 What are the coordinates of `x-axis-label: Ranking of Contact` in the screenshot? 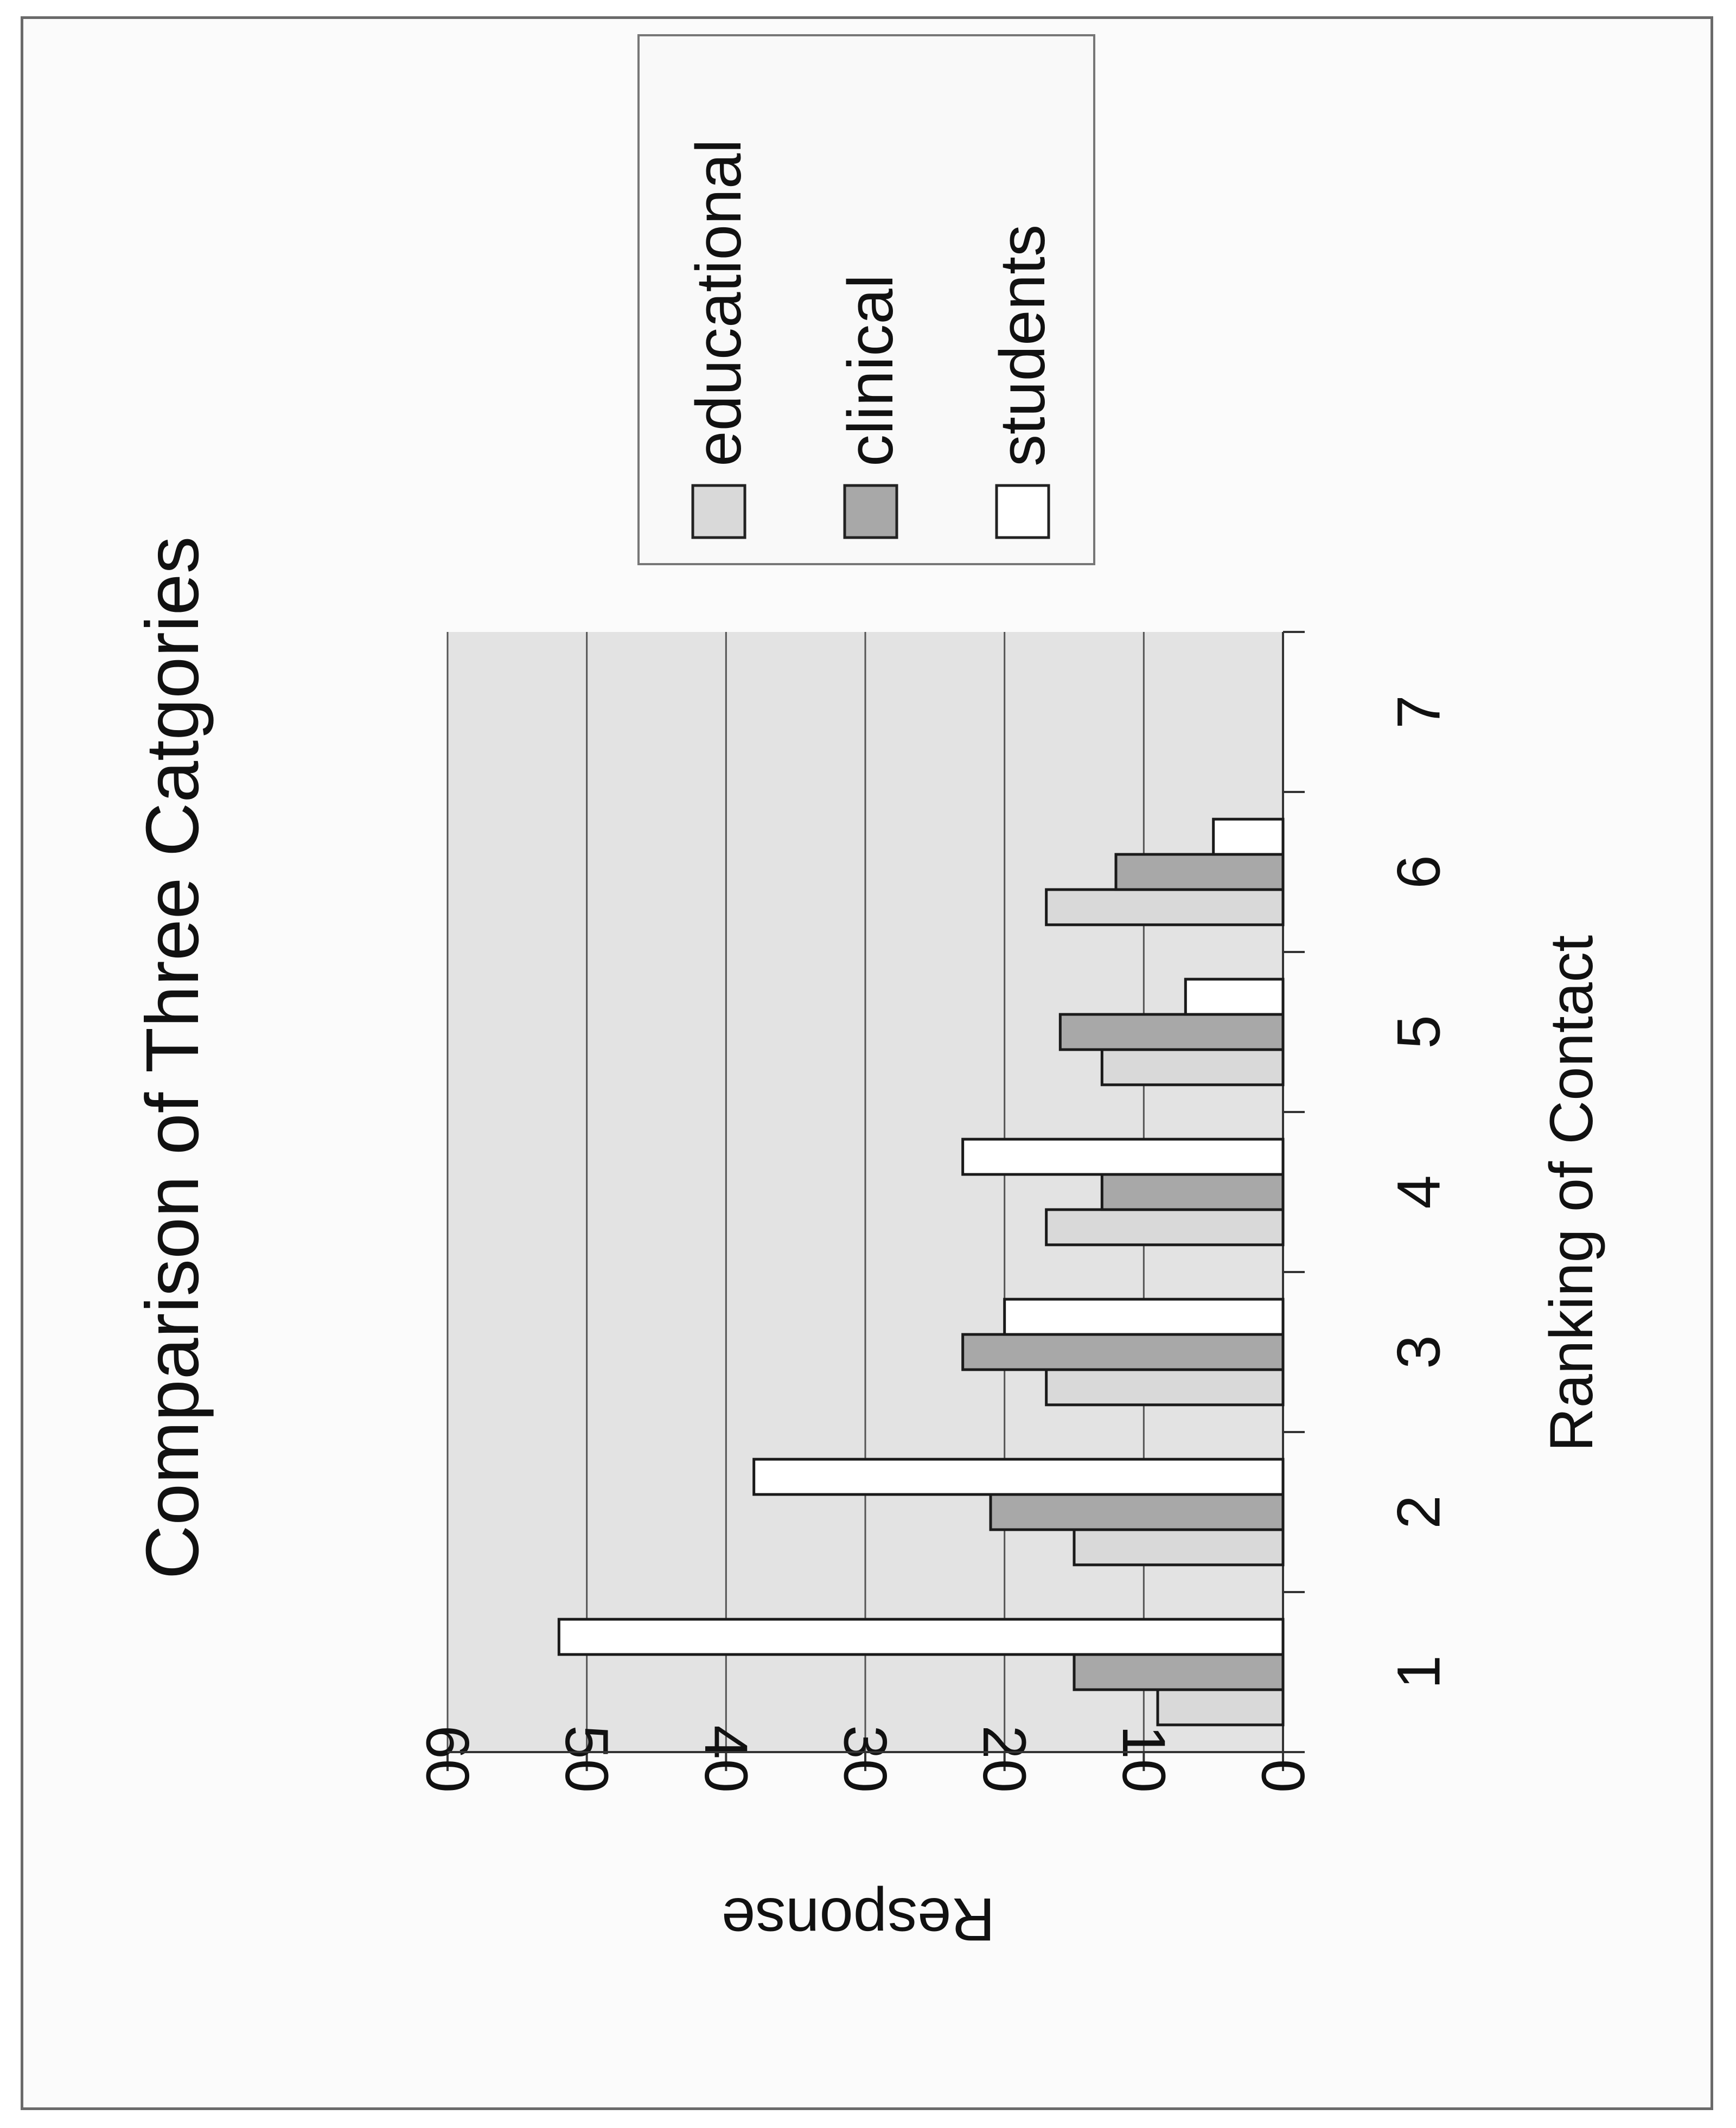 It's located at (1571, 1193).